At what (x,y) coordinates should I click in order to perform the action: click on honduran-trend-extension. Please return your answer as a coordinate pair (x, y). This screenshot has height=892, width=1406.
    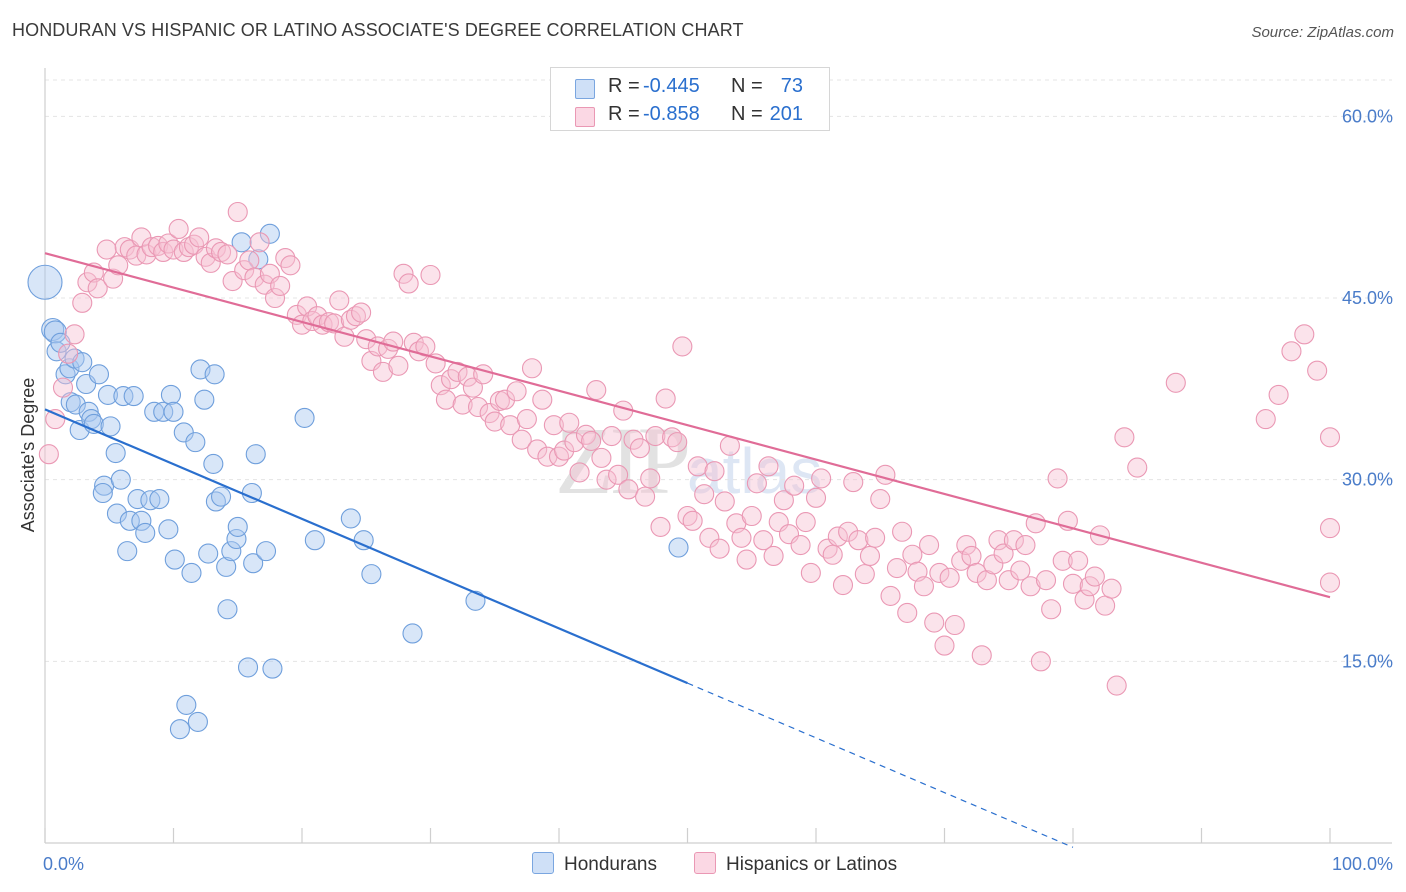
    Looking at the image, I should click on (880, 765).